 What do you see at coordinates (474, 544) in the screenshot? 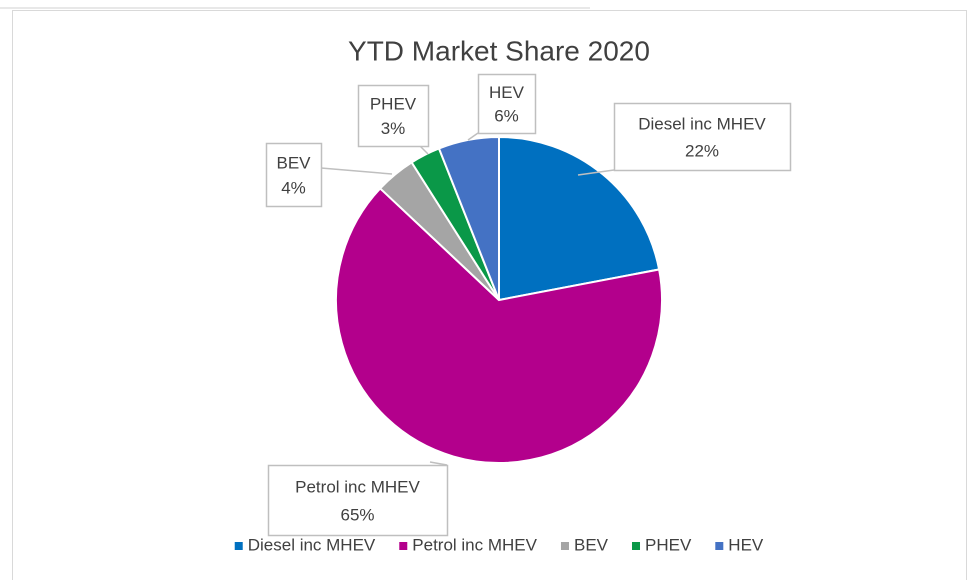
I see `legend-label: Petrol inc MHEV` at bounding box center [474, 544].